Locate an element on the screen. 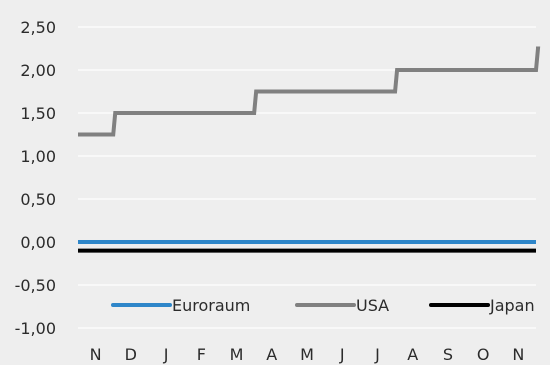 Image resolution: width=550 pixels, height=365 pixels. legend-label-usa: USA is located at coordinates (372, 305).